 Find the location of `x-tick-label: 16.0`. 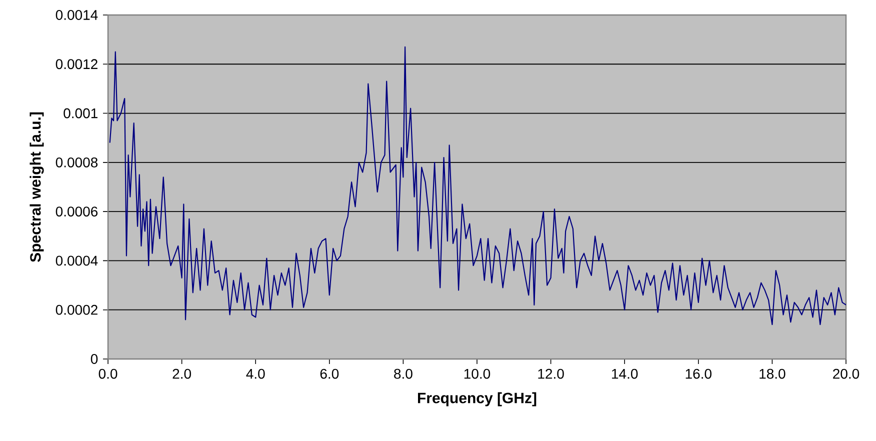

x-tick-label: 16.0 is located at coordinates (699, 373).